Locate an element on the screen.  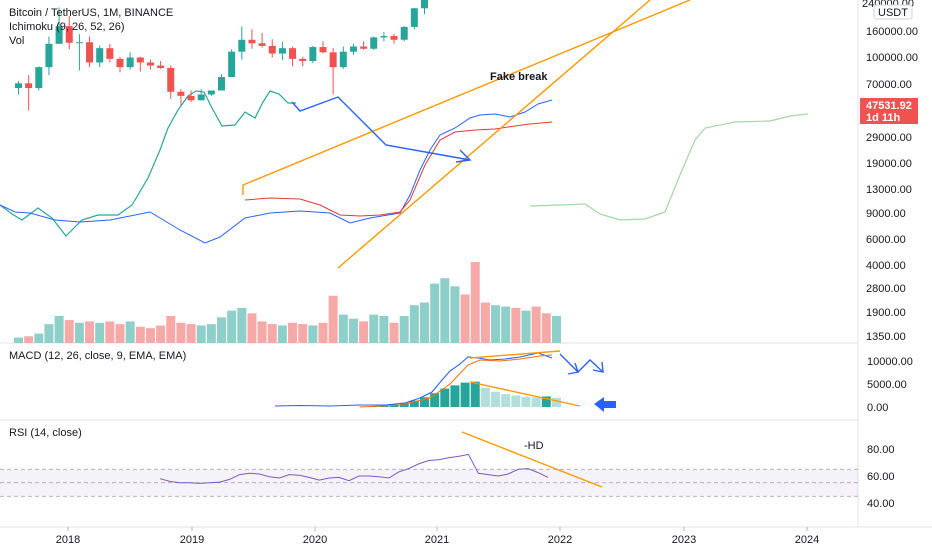
macd-legend: MACD (12, 26, close, 9, EMA, EMA) is located at coordinates (98, 356).